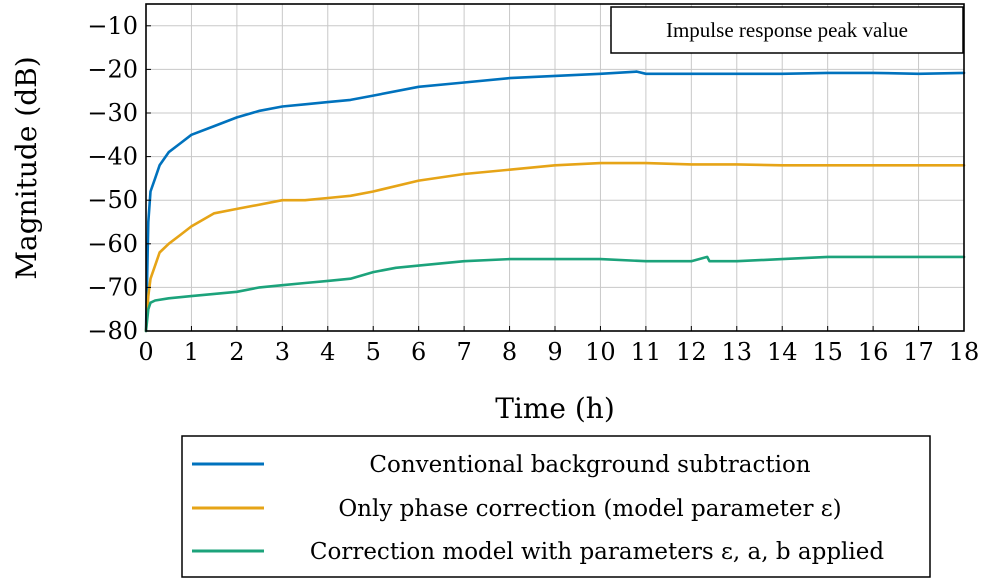  I want to click on x-tick-label-0: 0, so click(145, 352).